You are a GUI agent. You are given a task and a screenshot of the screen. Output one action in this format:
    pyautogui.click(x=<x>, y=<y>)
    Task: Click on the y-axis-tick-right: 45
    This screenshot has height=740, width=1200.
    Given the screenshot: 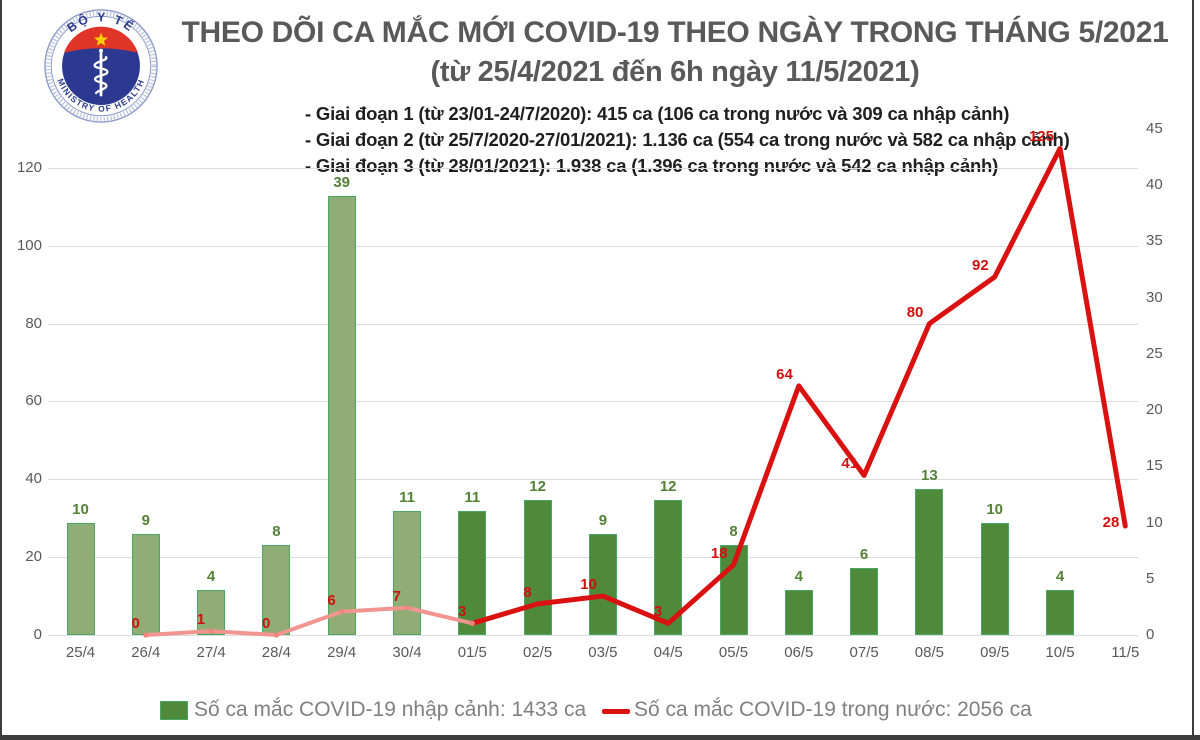 What is the action you would take?
    pyautogui.click(x=1154, y=128)
    